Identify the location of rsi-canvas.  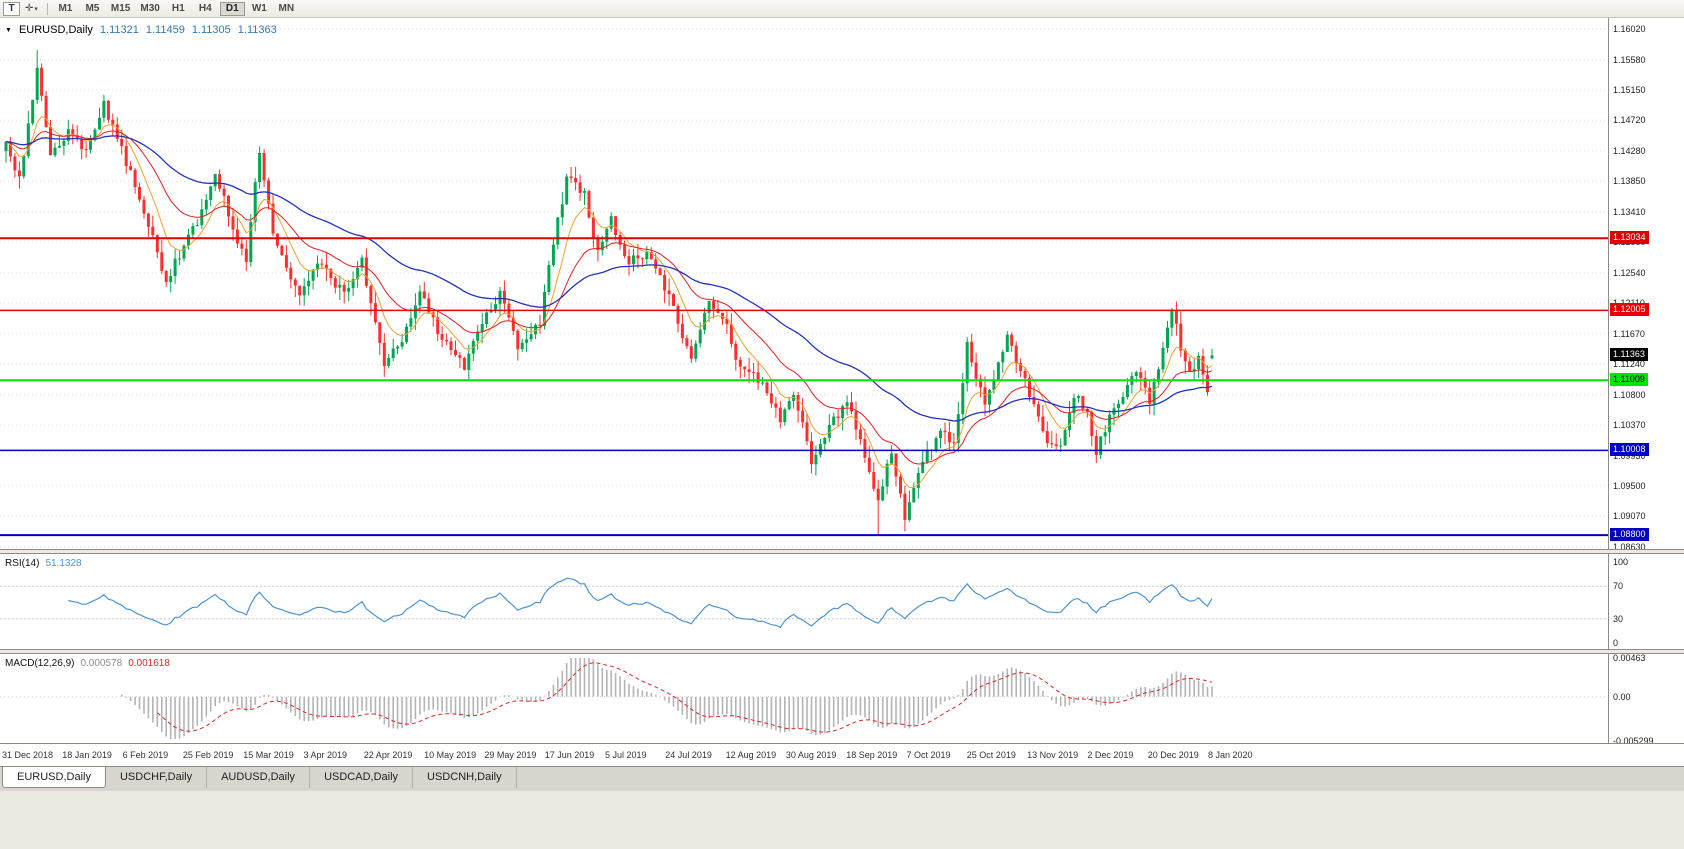
(804, 602).